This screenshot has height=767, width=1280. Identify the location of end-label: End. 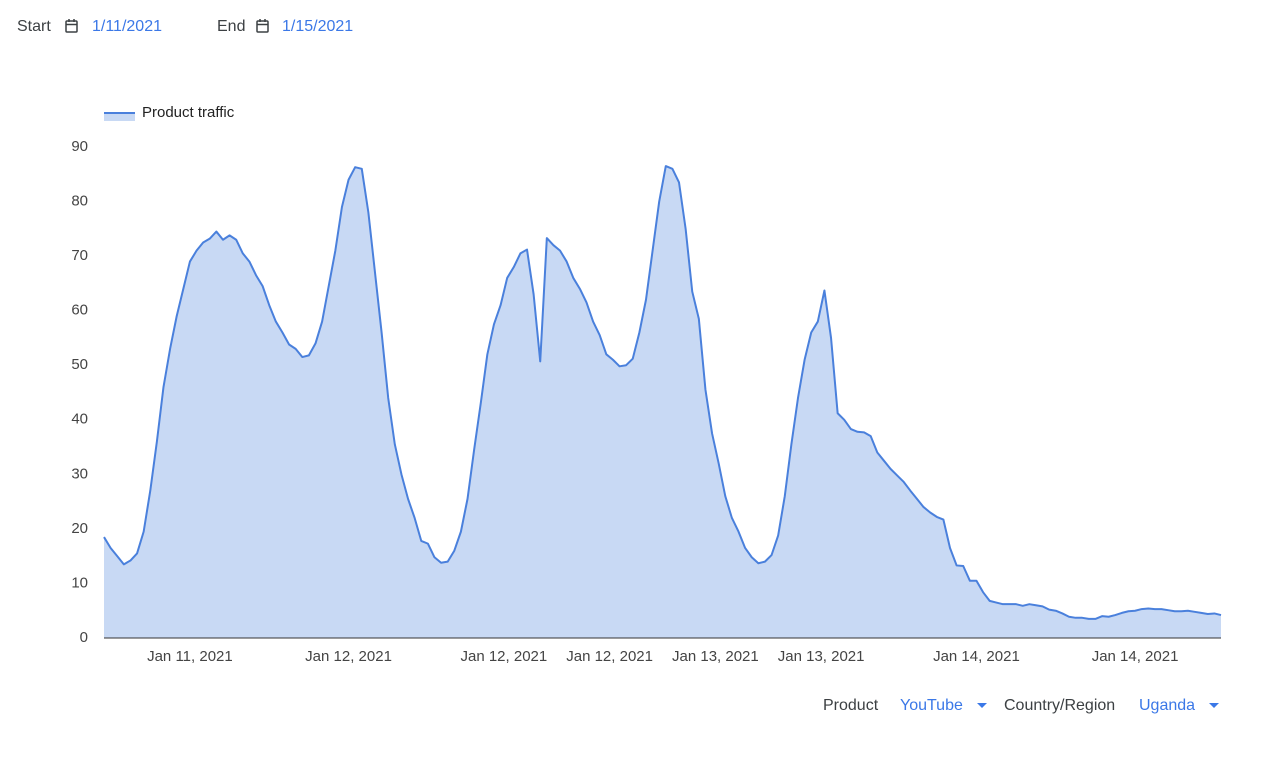
(231, 26).